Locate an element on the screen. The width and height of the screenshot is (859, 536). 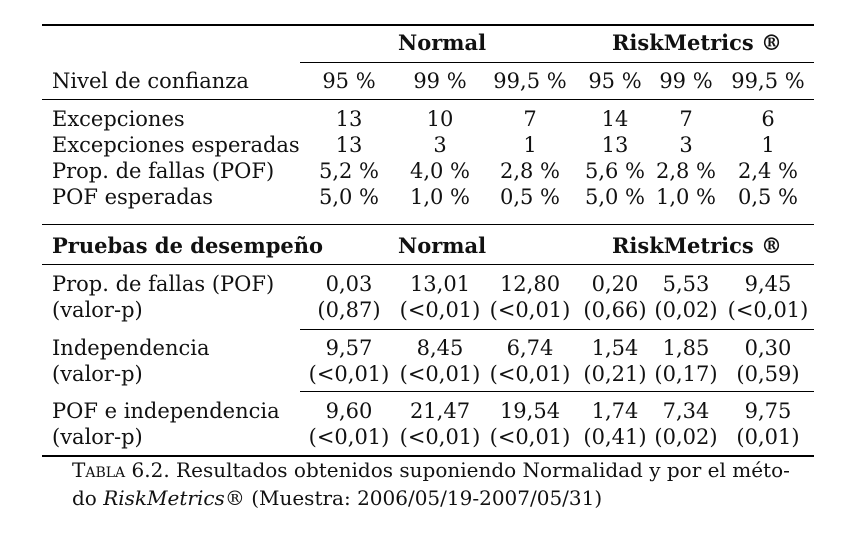
header-rule is located at coordinates (557, 62).